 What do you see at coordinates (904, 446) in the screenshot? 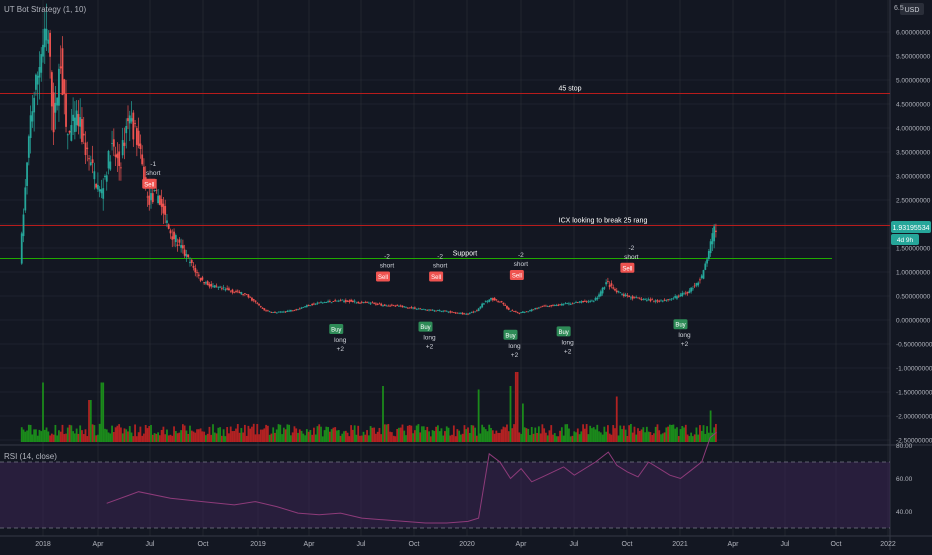
I see `rsi-tick-label: 80.00` at bounding box center [904, 446].